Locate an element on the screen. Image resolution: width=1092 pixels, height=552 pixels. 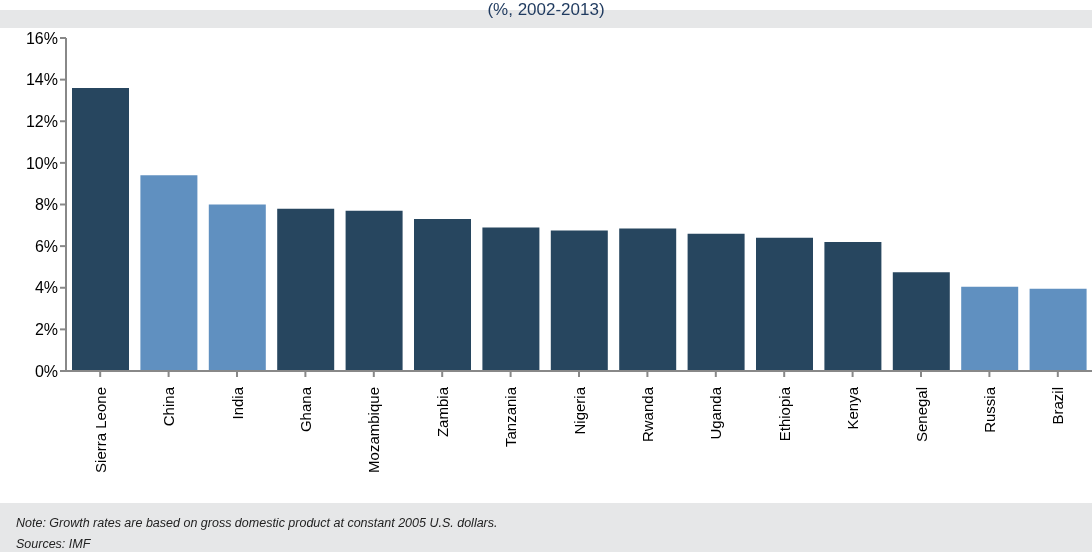
x-tick-label: Tanzania is located at coordinates (511, 417).